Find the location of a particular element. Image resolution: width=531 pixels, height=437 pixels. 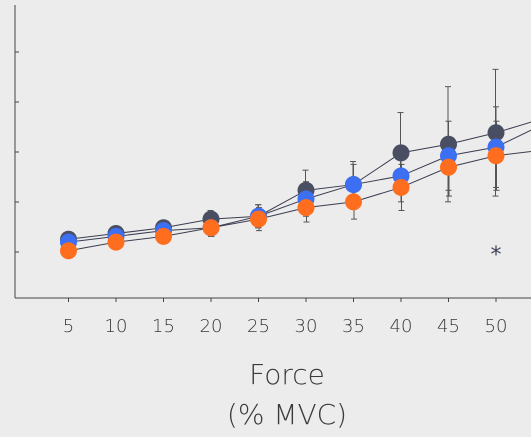

x-tick-label: 25 is located at coordinates (258, 326).